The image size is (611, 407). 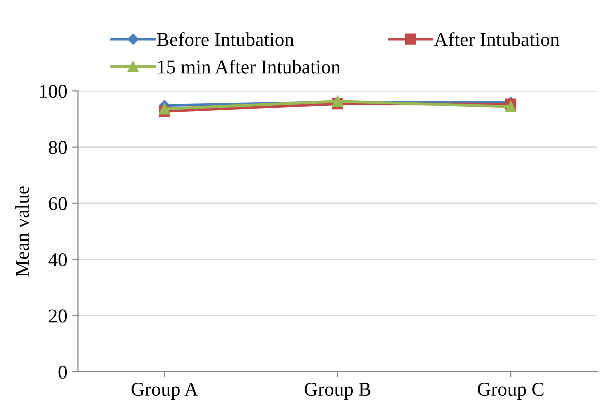 I want to click on legend-label: After Intubation, so click(x=497, y=39).